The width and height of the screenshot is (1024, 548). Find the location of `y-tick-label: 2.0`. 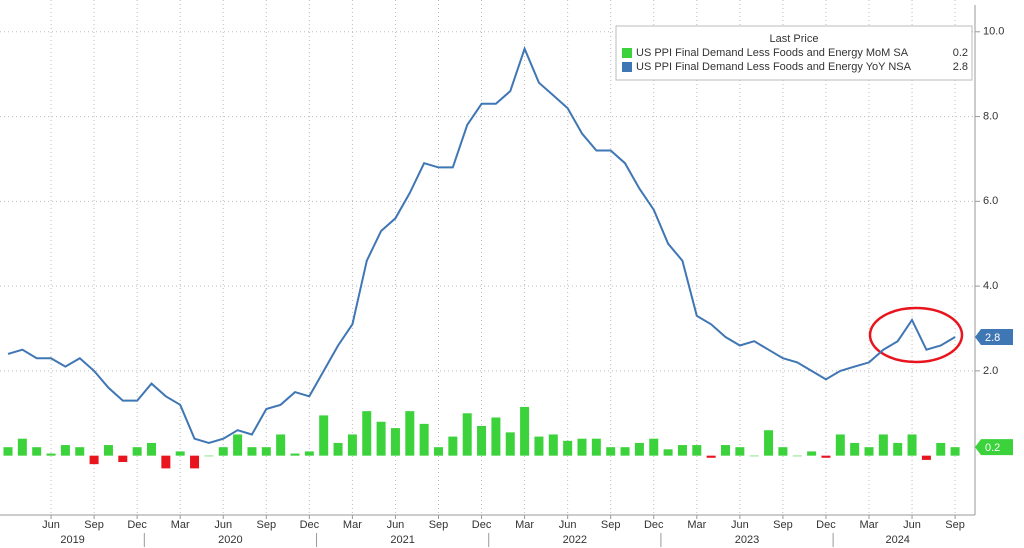

y-tick-label: 2.0 is located at coordinates (990, 371).